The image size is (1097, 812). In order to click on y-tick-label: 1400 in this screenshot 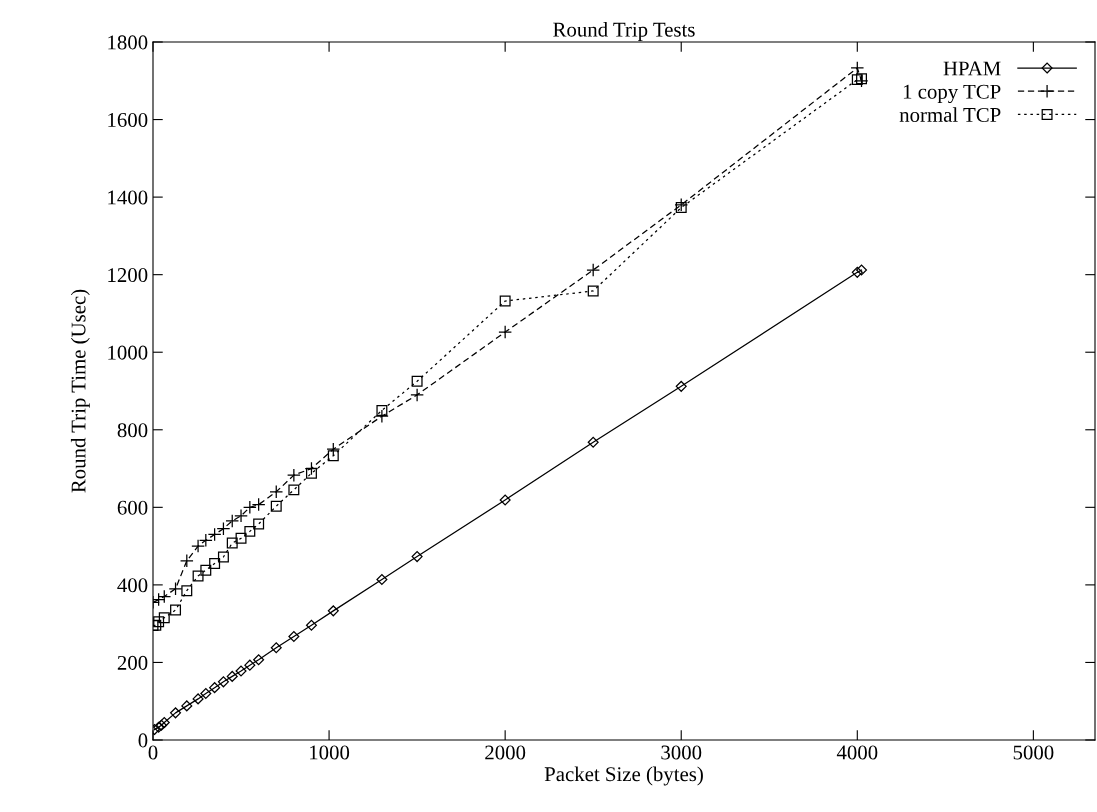, I will do `click(128, 197)`.